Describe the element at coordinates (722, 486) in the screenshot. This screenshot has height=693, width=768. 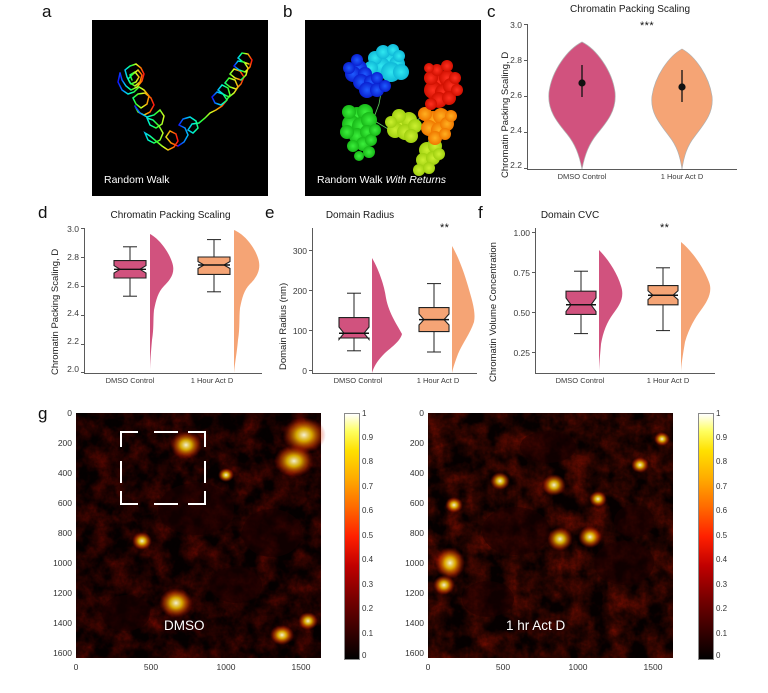
I see `panel-g-right-cb-3: 0.7` at that location.